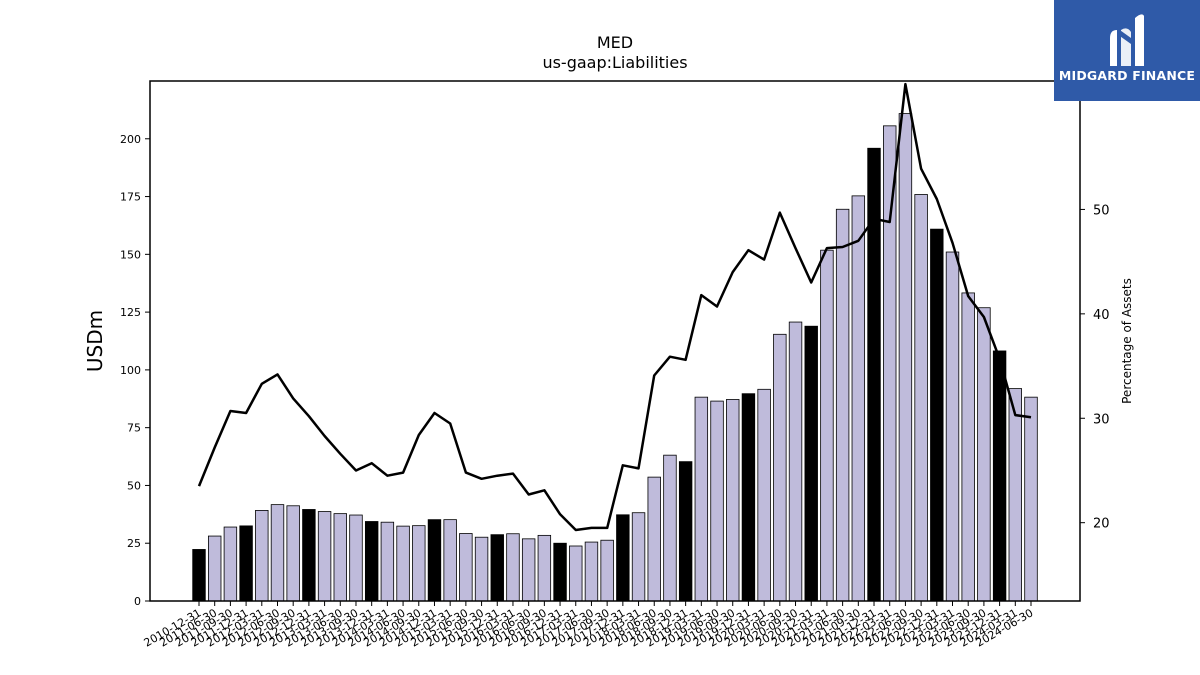 The width and height of the screenshot is (1200, 675). Describe the element at coordinates (1095, 367) in the screenshot. I see `right-y-axis: 20 30 40 50` at that location.